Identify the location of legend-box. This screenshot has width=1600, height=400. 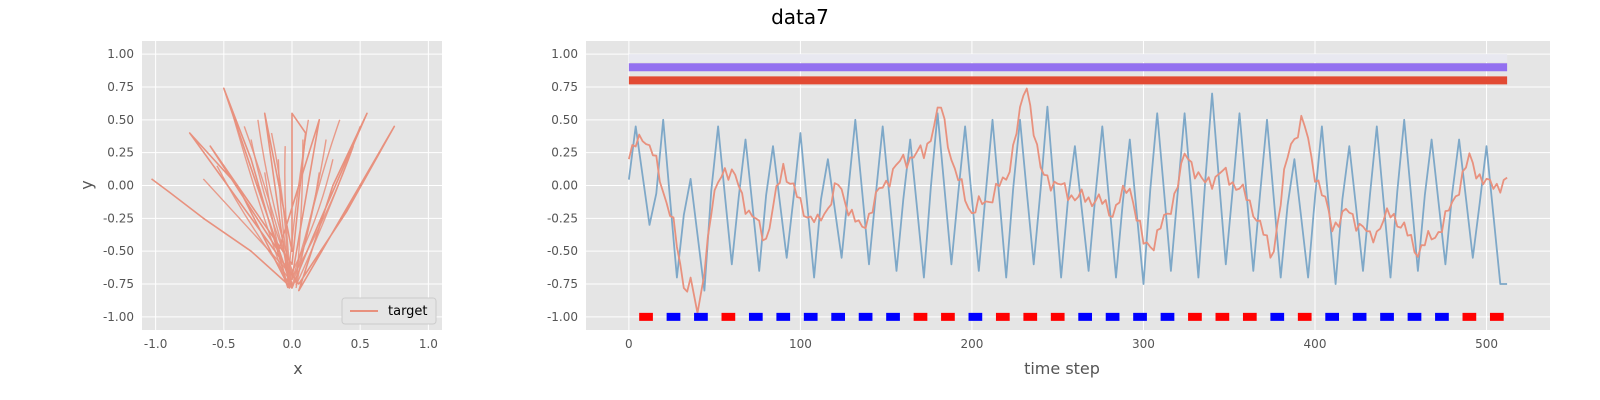
(389, 311).